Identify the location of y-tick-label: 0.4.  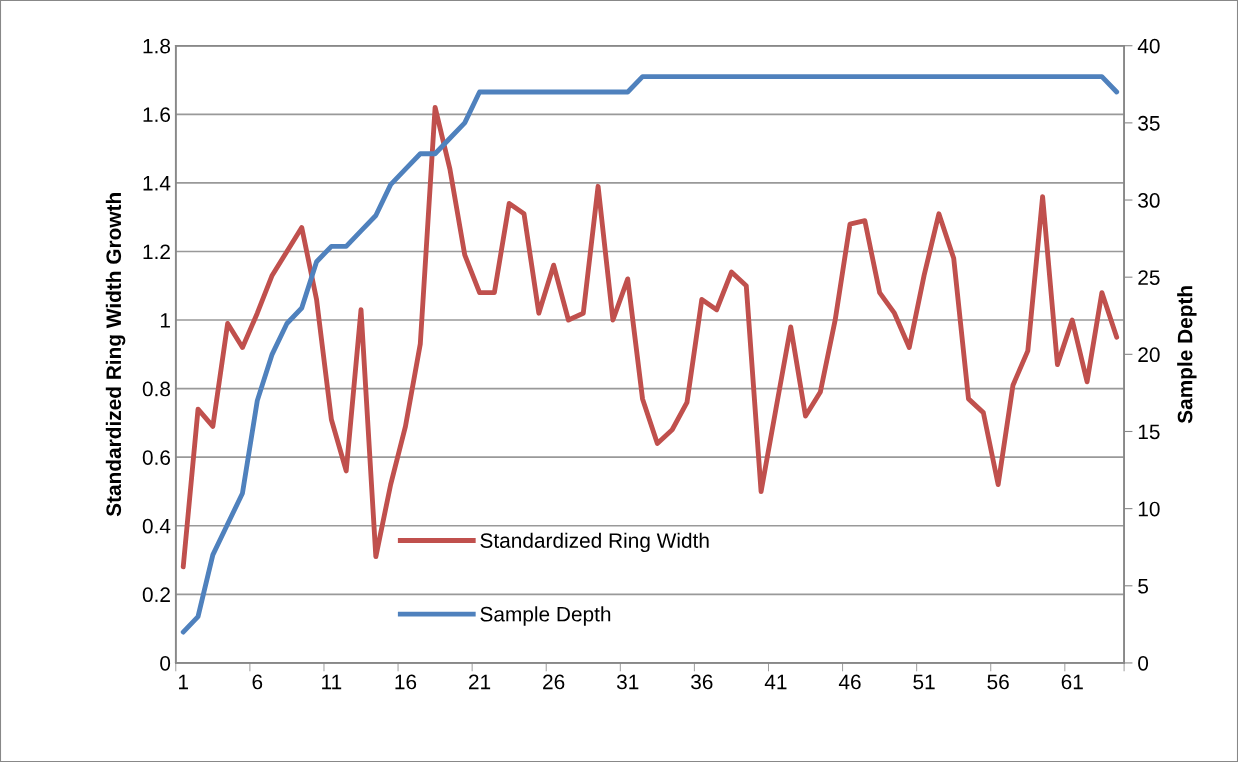
(156, 526).